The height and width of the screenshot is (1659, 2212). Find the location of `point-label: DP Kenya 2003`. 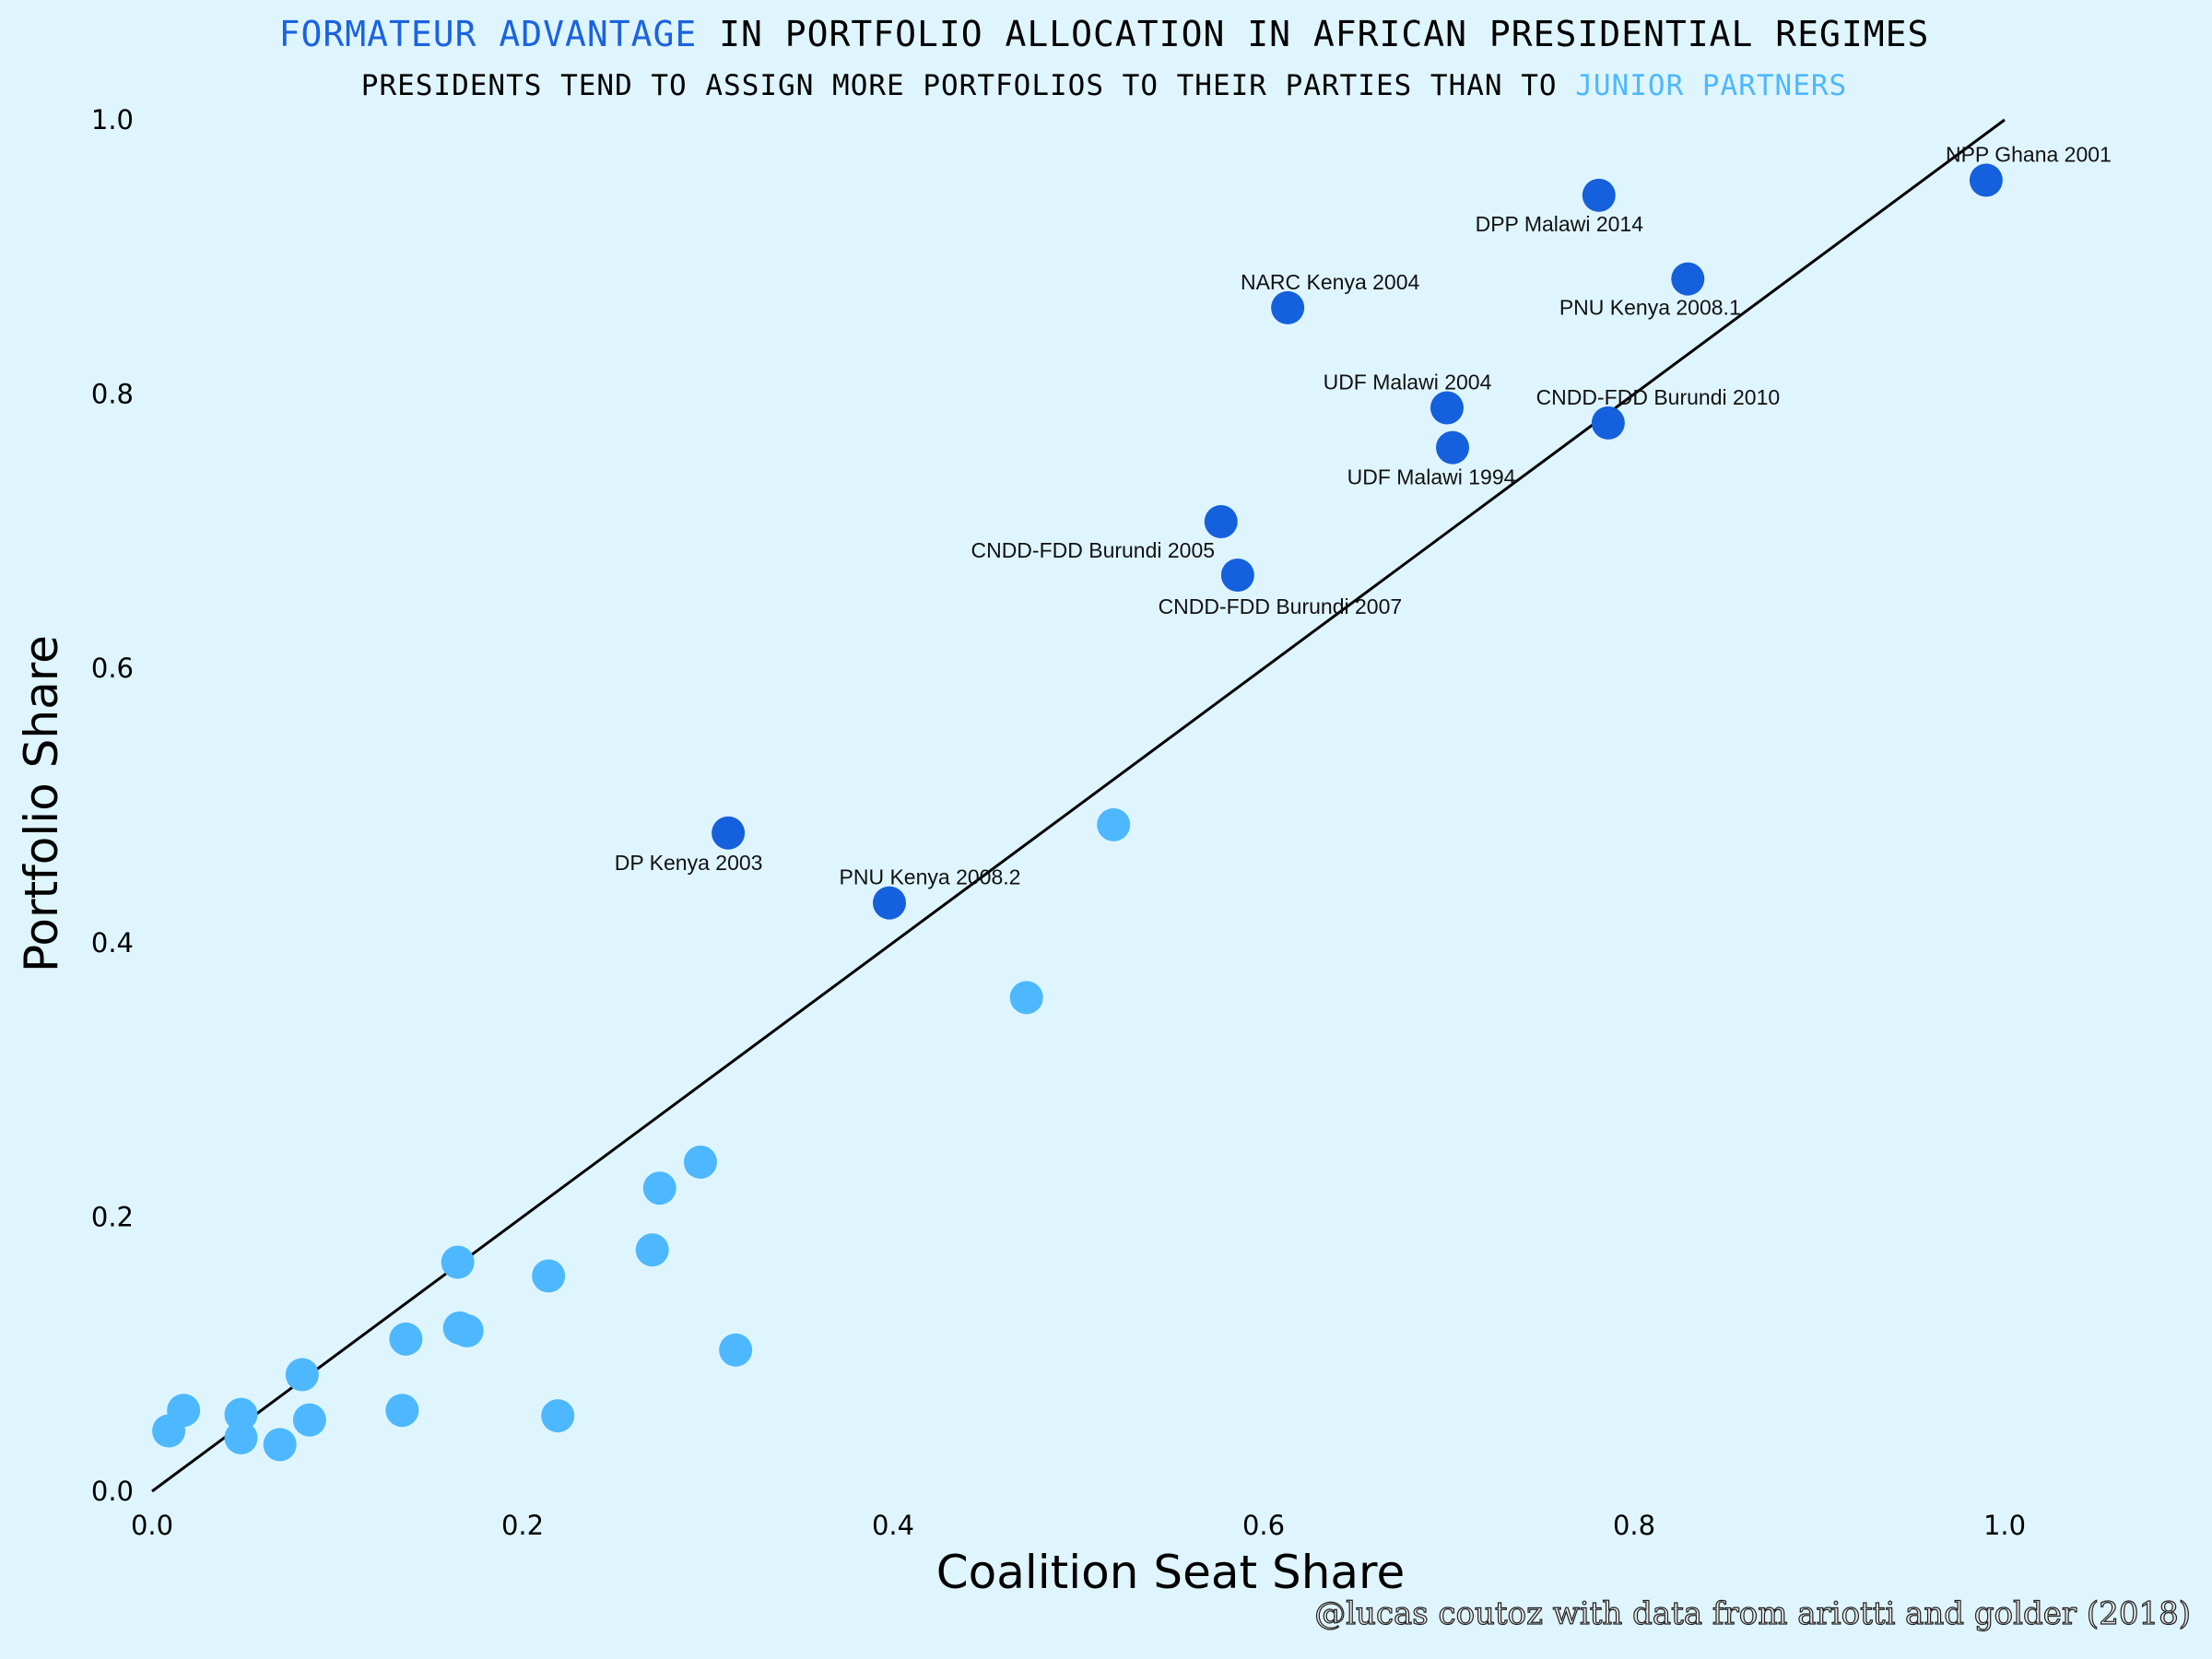

point-label: DP Kenya 2003 is located at coordinates (689, 863).